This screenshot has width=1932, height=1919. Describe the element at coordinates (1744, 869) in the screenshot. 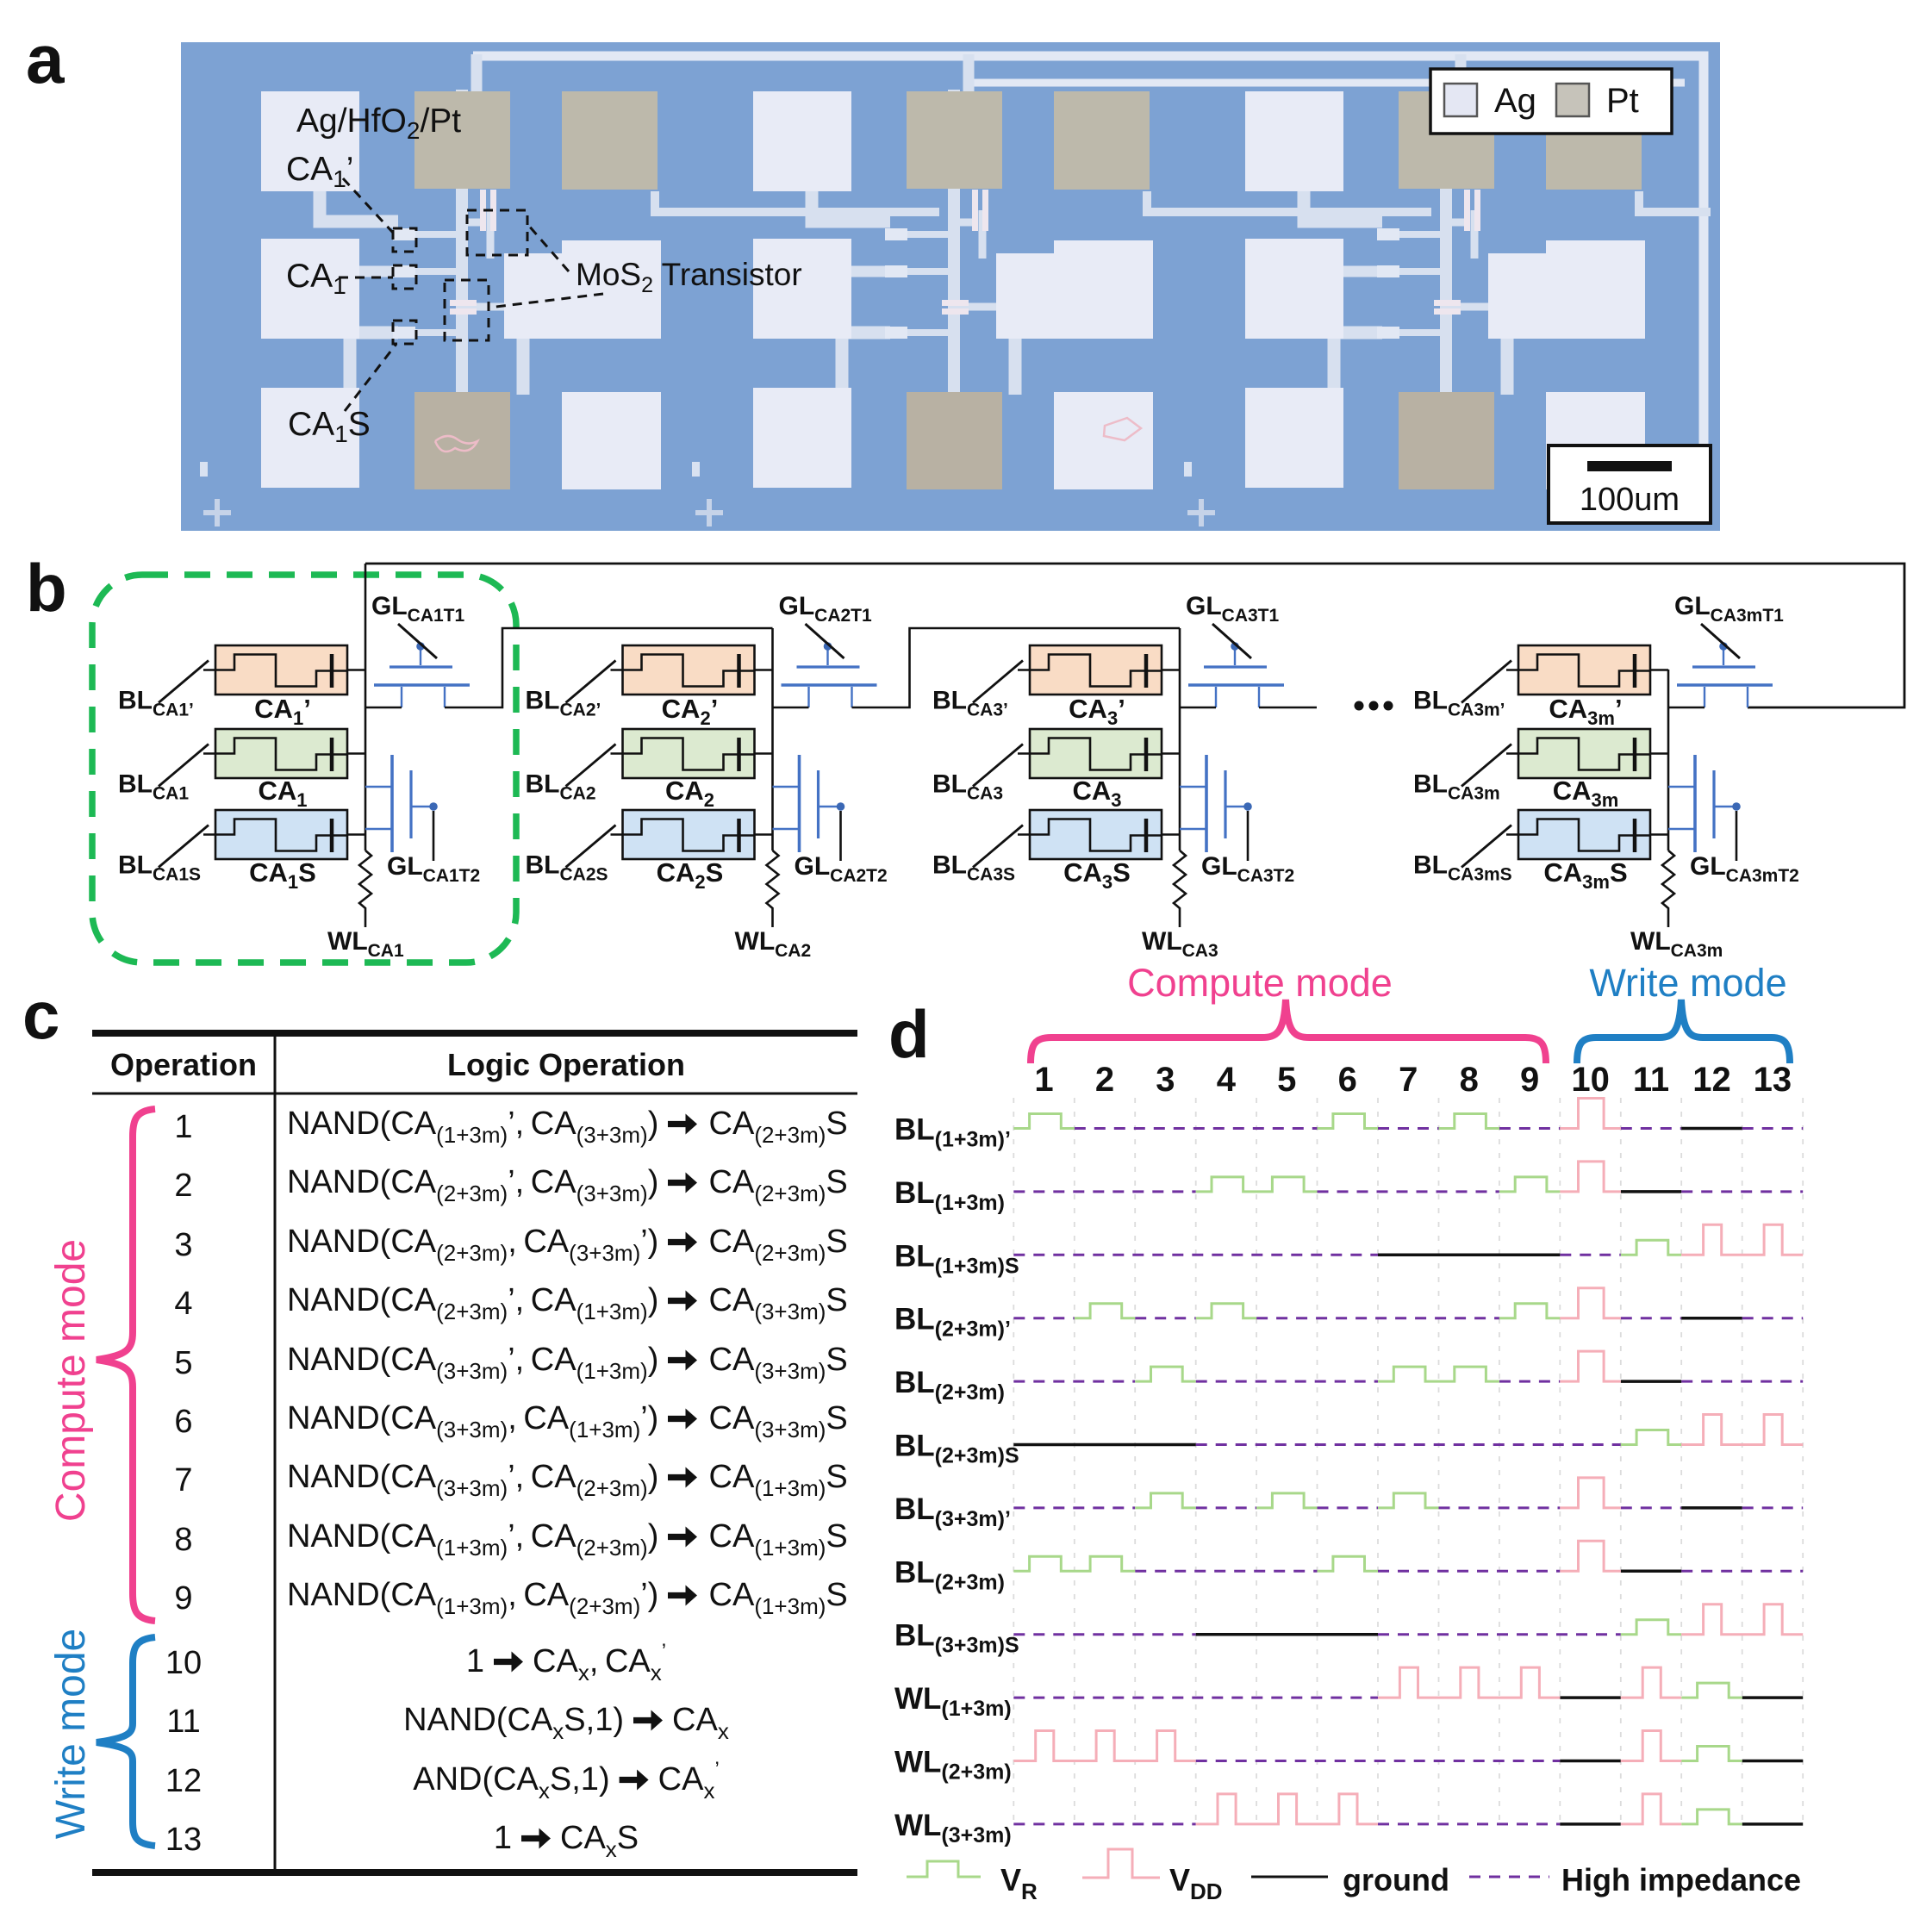

I see `svg-text: GLCA3mT2` at that location.